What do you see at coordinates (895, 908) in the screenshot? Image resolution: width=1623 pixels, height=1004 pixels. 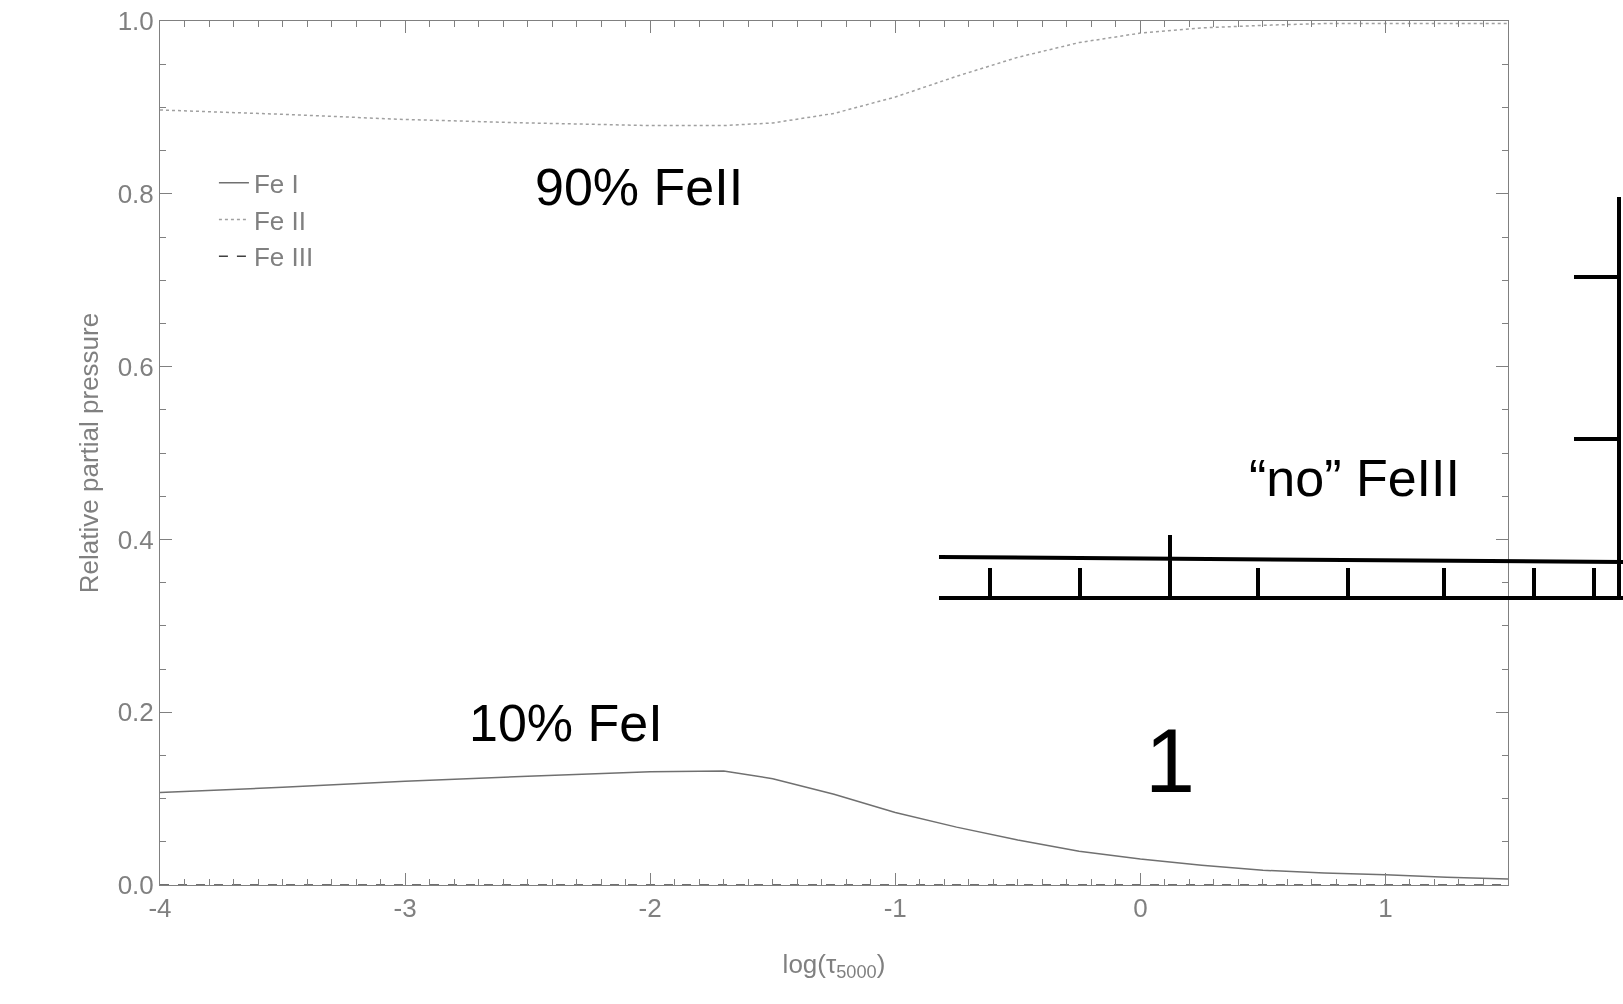 I see `x-tick-label: -1` at bounding box center [895, 908].